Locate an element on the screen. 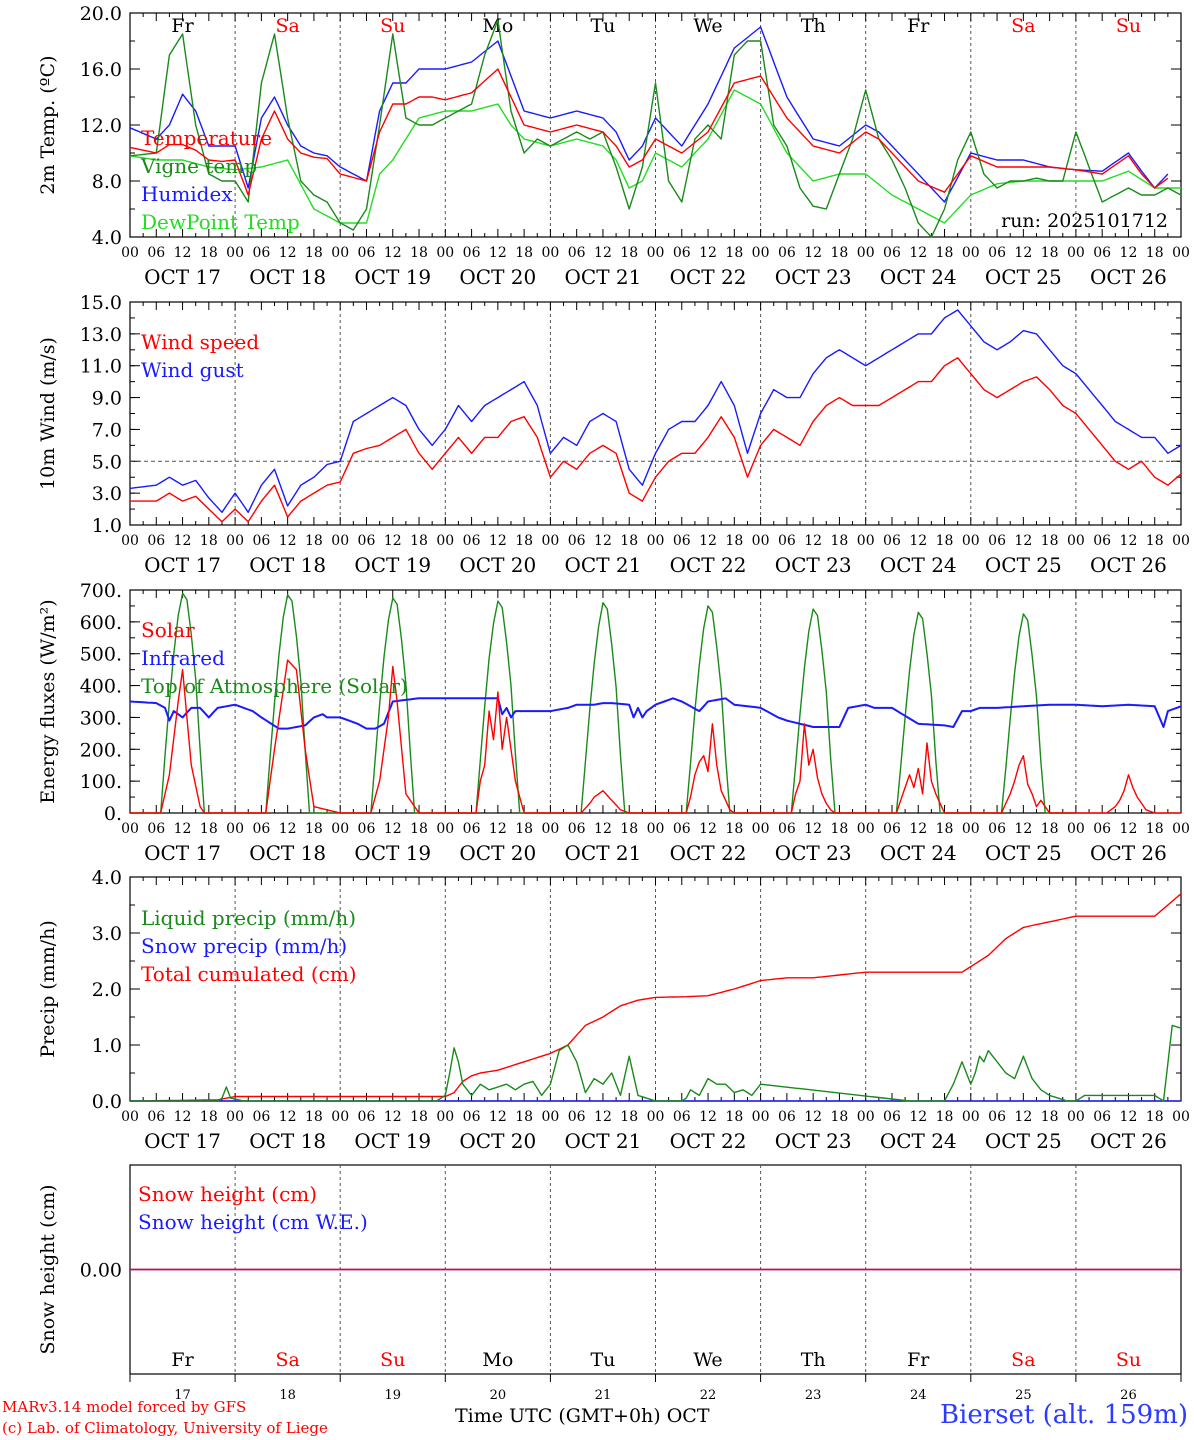  legend-label: Temperature is located at coordinates (206, 138).